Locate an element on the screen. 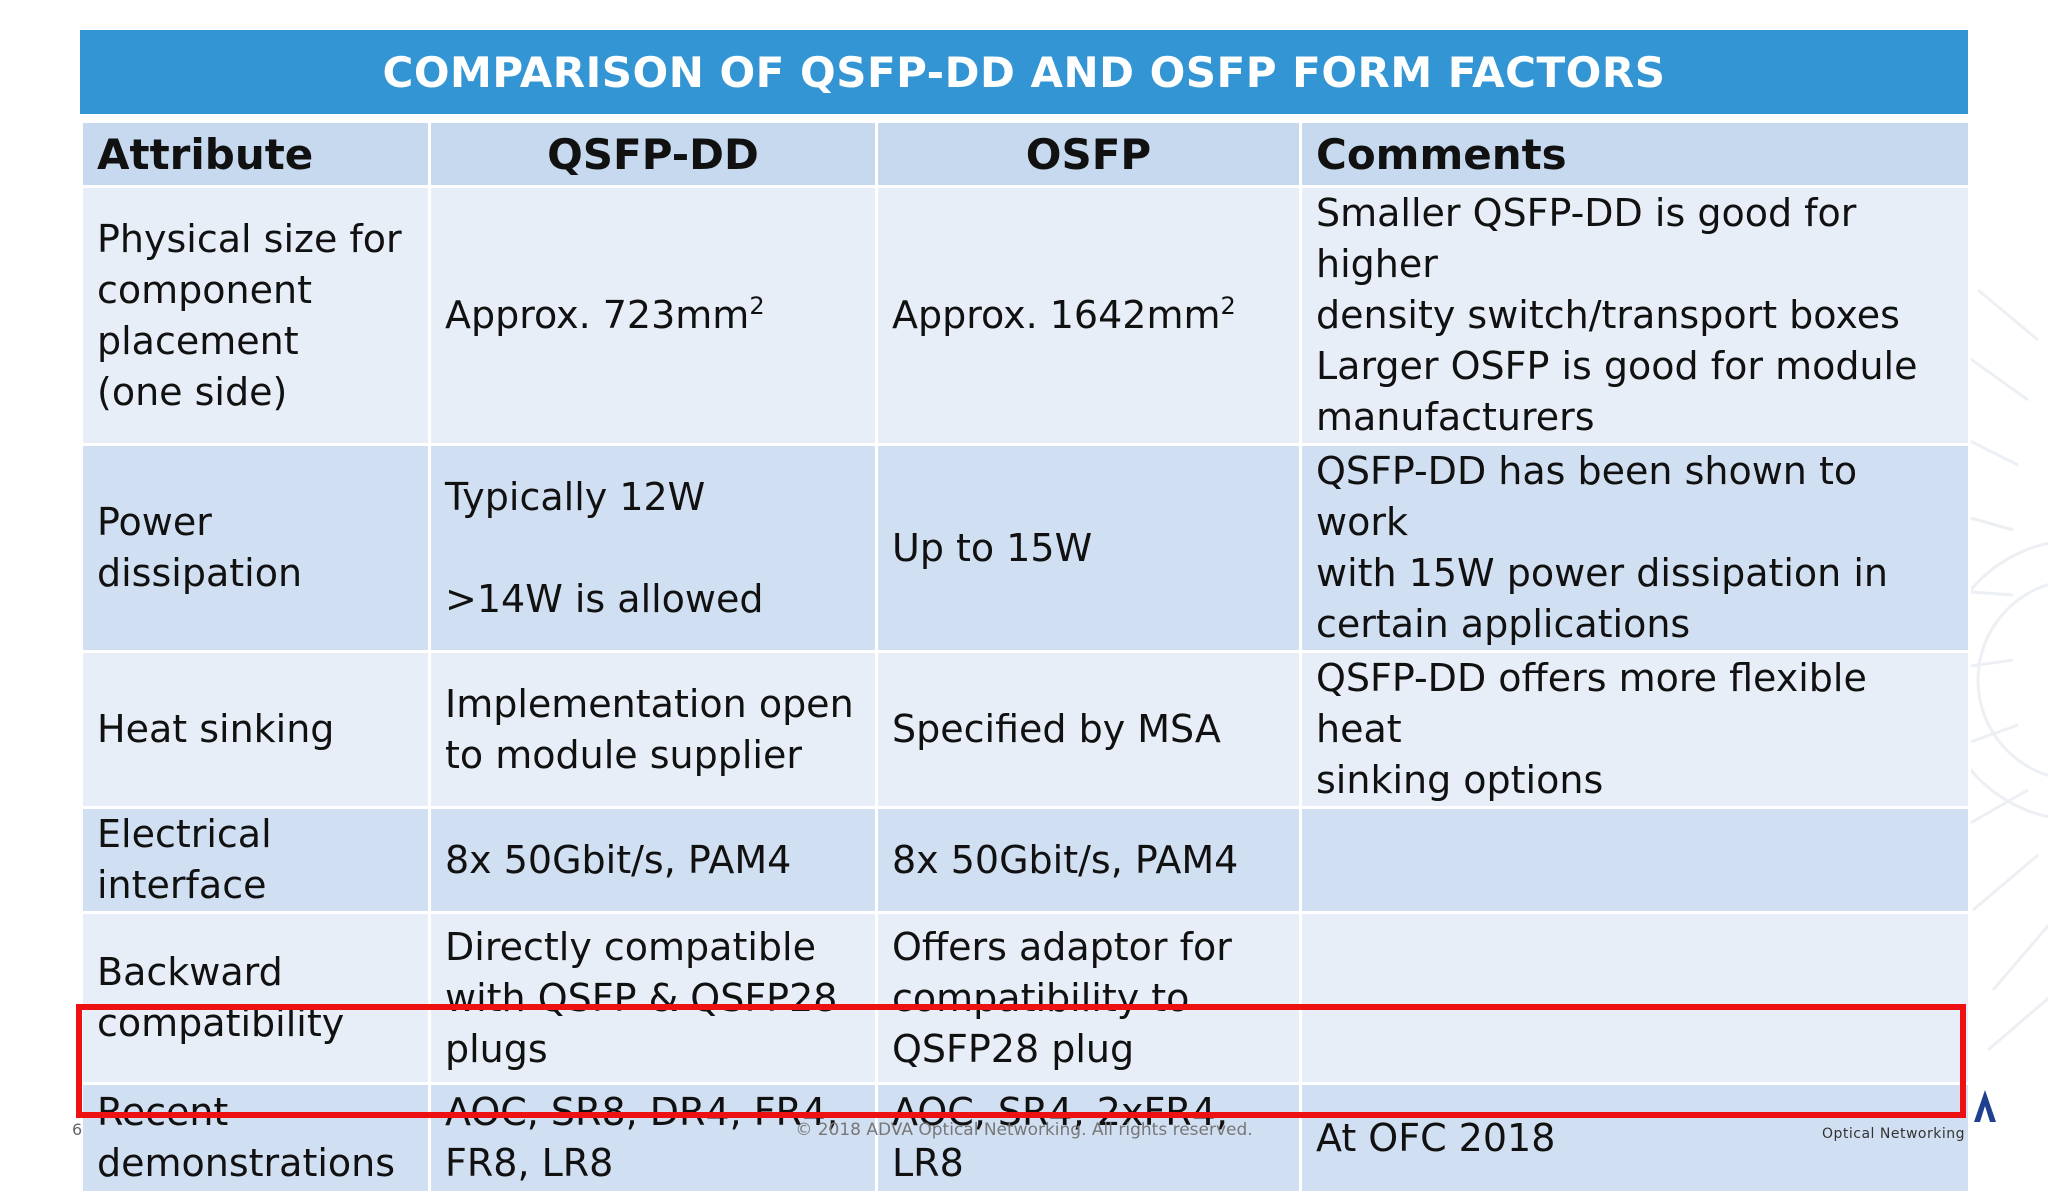 Image resolution: width=2048 pixels, height=1194 pixels. osfp-cell: Up to 15W is located at coordinates (1088, 548).